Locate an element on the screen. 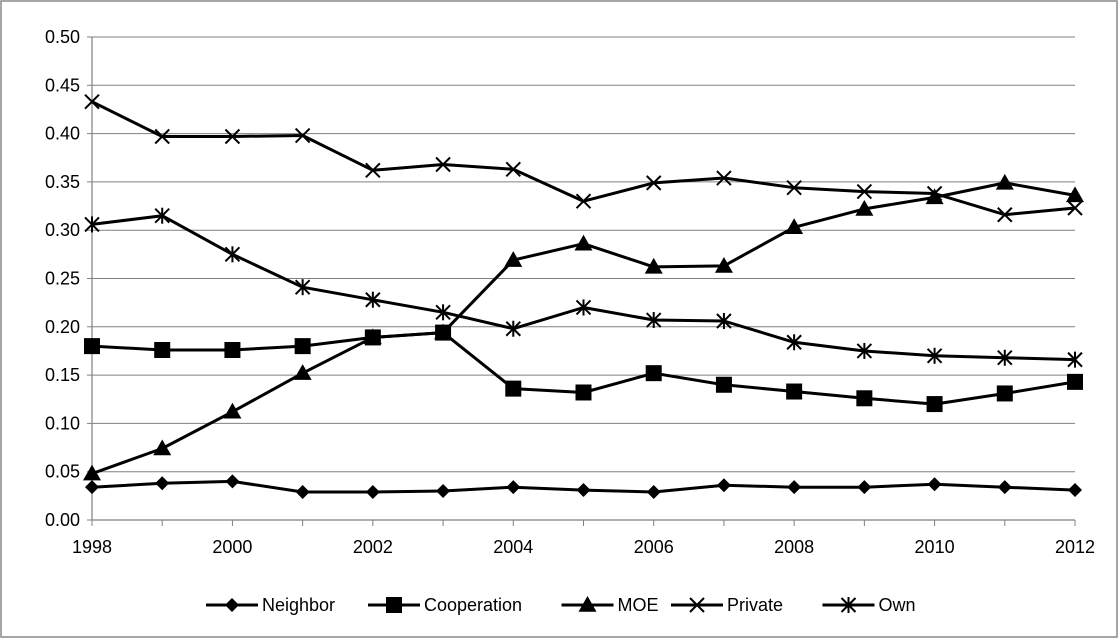 This screenshot has width=1118, height=643. legend-label: Neighbor is located at coordinates (298, 605).